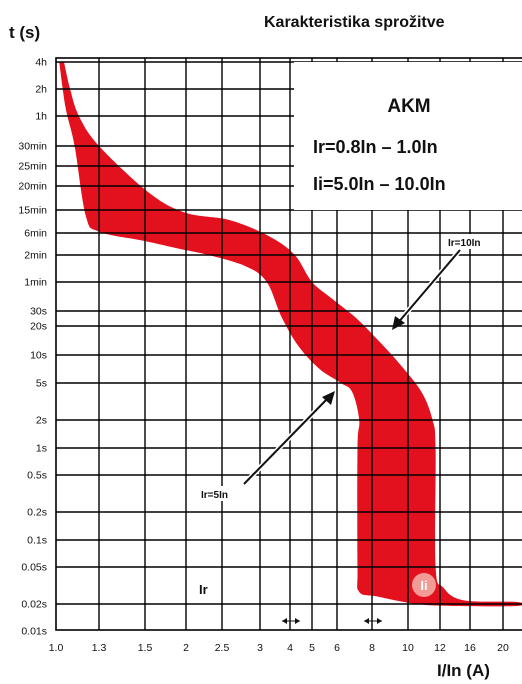 This screenshot has height=684, width=522. I want to click on callout-ir5-label: Ir=5In, so click(214, 495).